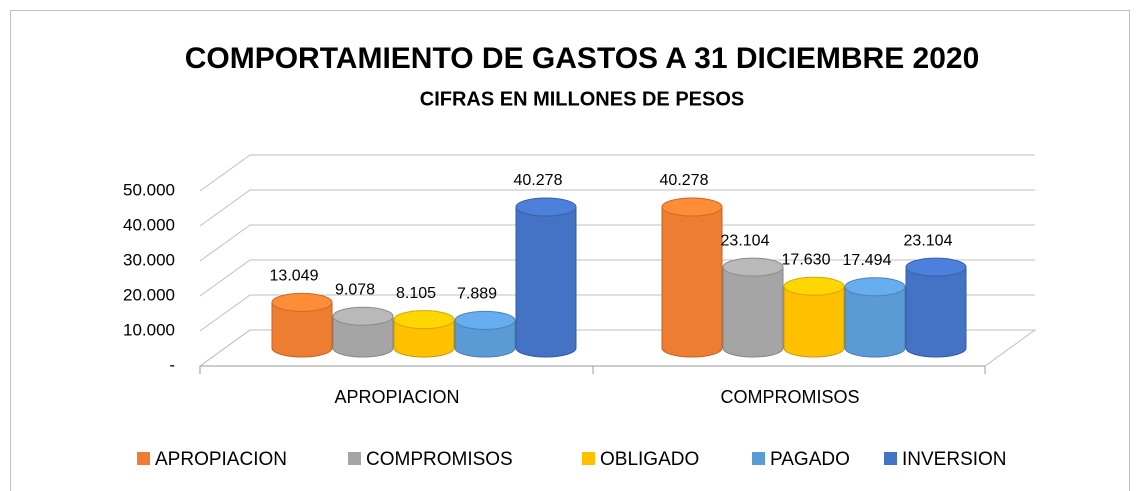 The width and height of the screenshot is (1140, 491). I want to click on legend-label: COMPROMISOS, so click(439, 459).